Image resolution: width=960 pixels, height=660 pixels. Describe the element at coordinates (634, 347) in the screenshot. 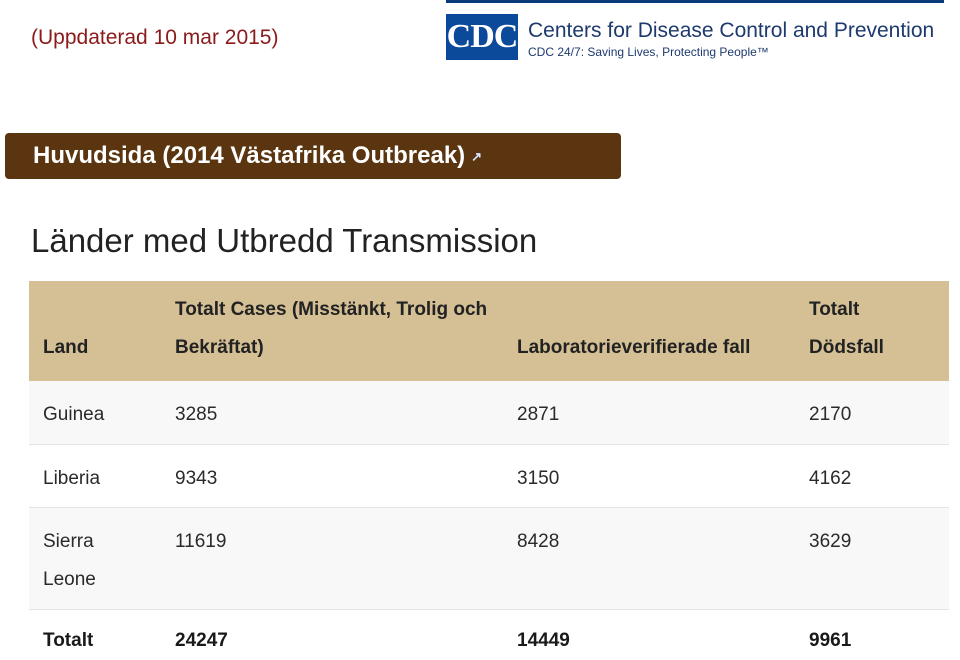

I see `header-lab-confirmed: Laboratorieverifierade fall` at that location.